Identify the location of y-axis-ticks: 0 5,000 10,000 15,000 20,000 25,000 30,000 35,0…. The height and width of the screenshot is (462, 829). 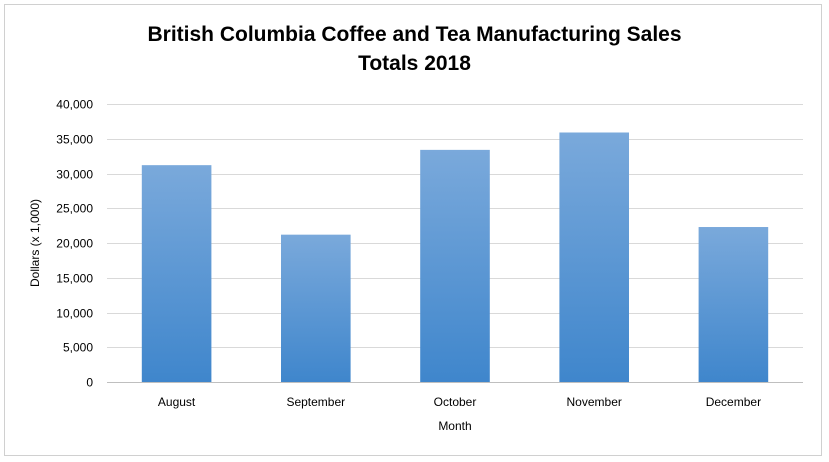
(74, 244).